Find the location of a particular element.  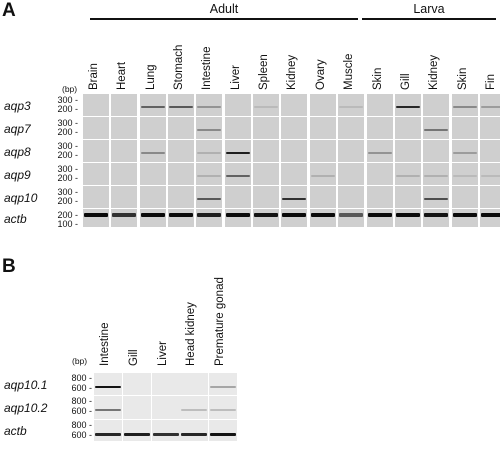

column-label-2: Lung is located at coordinates (150, 77).